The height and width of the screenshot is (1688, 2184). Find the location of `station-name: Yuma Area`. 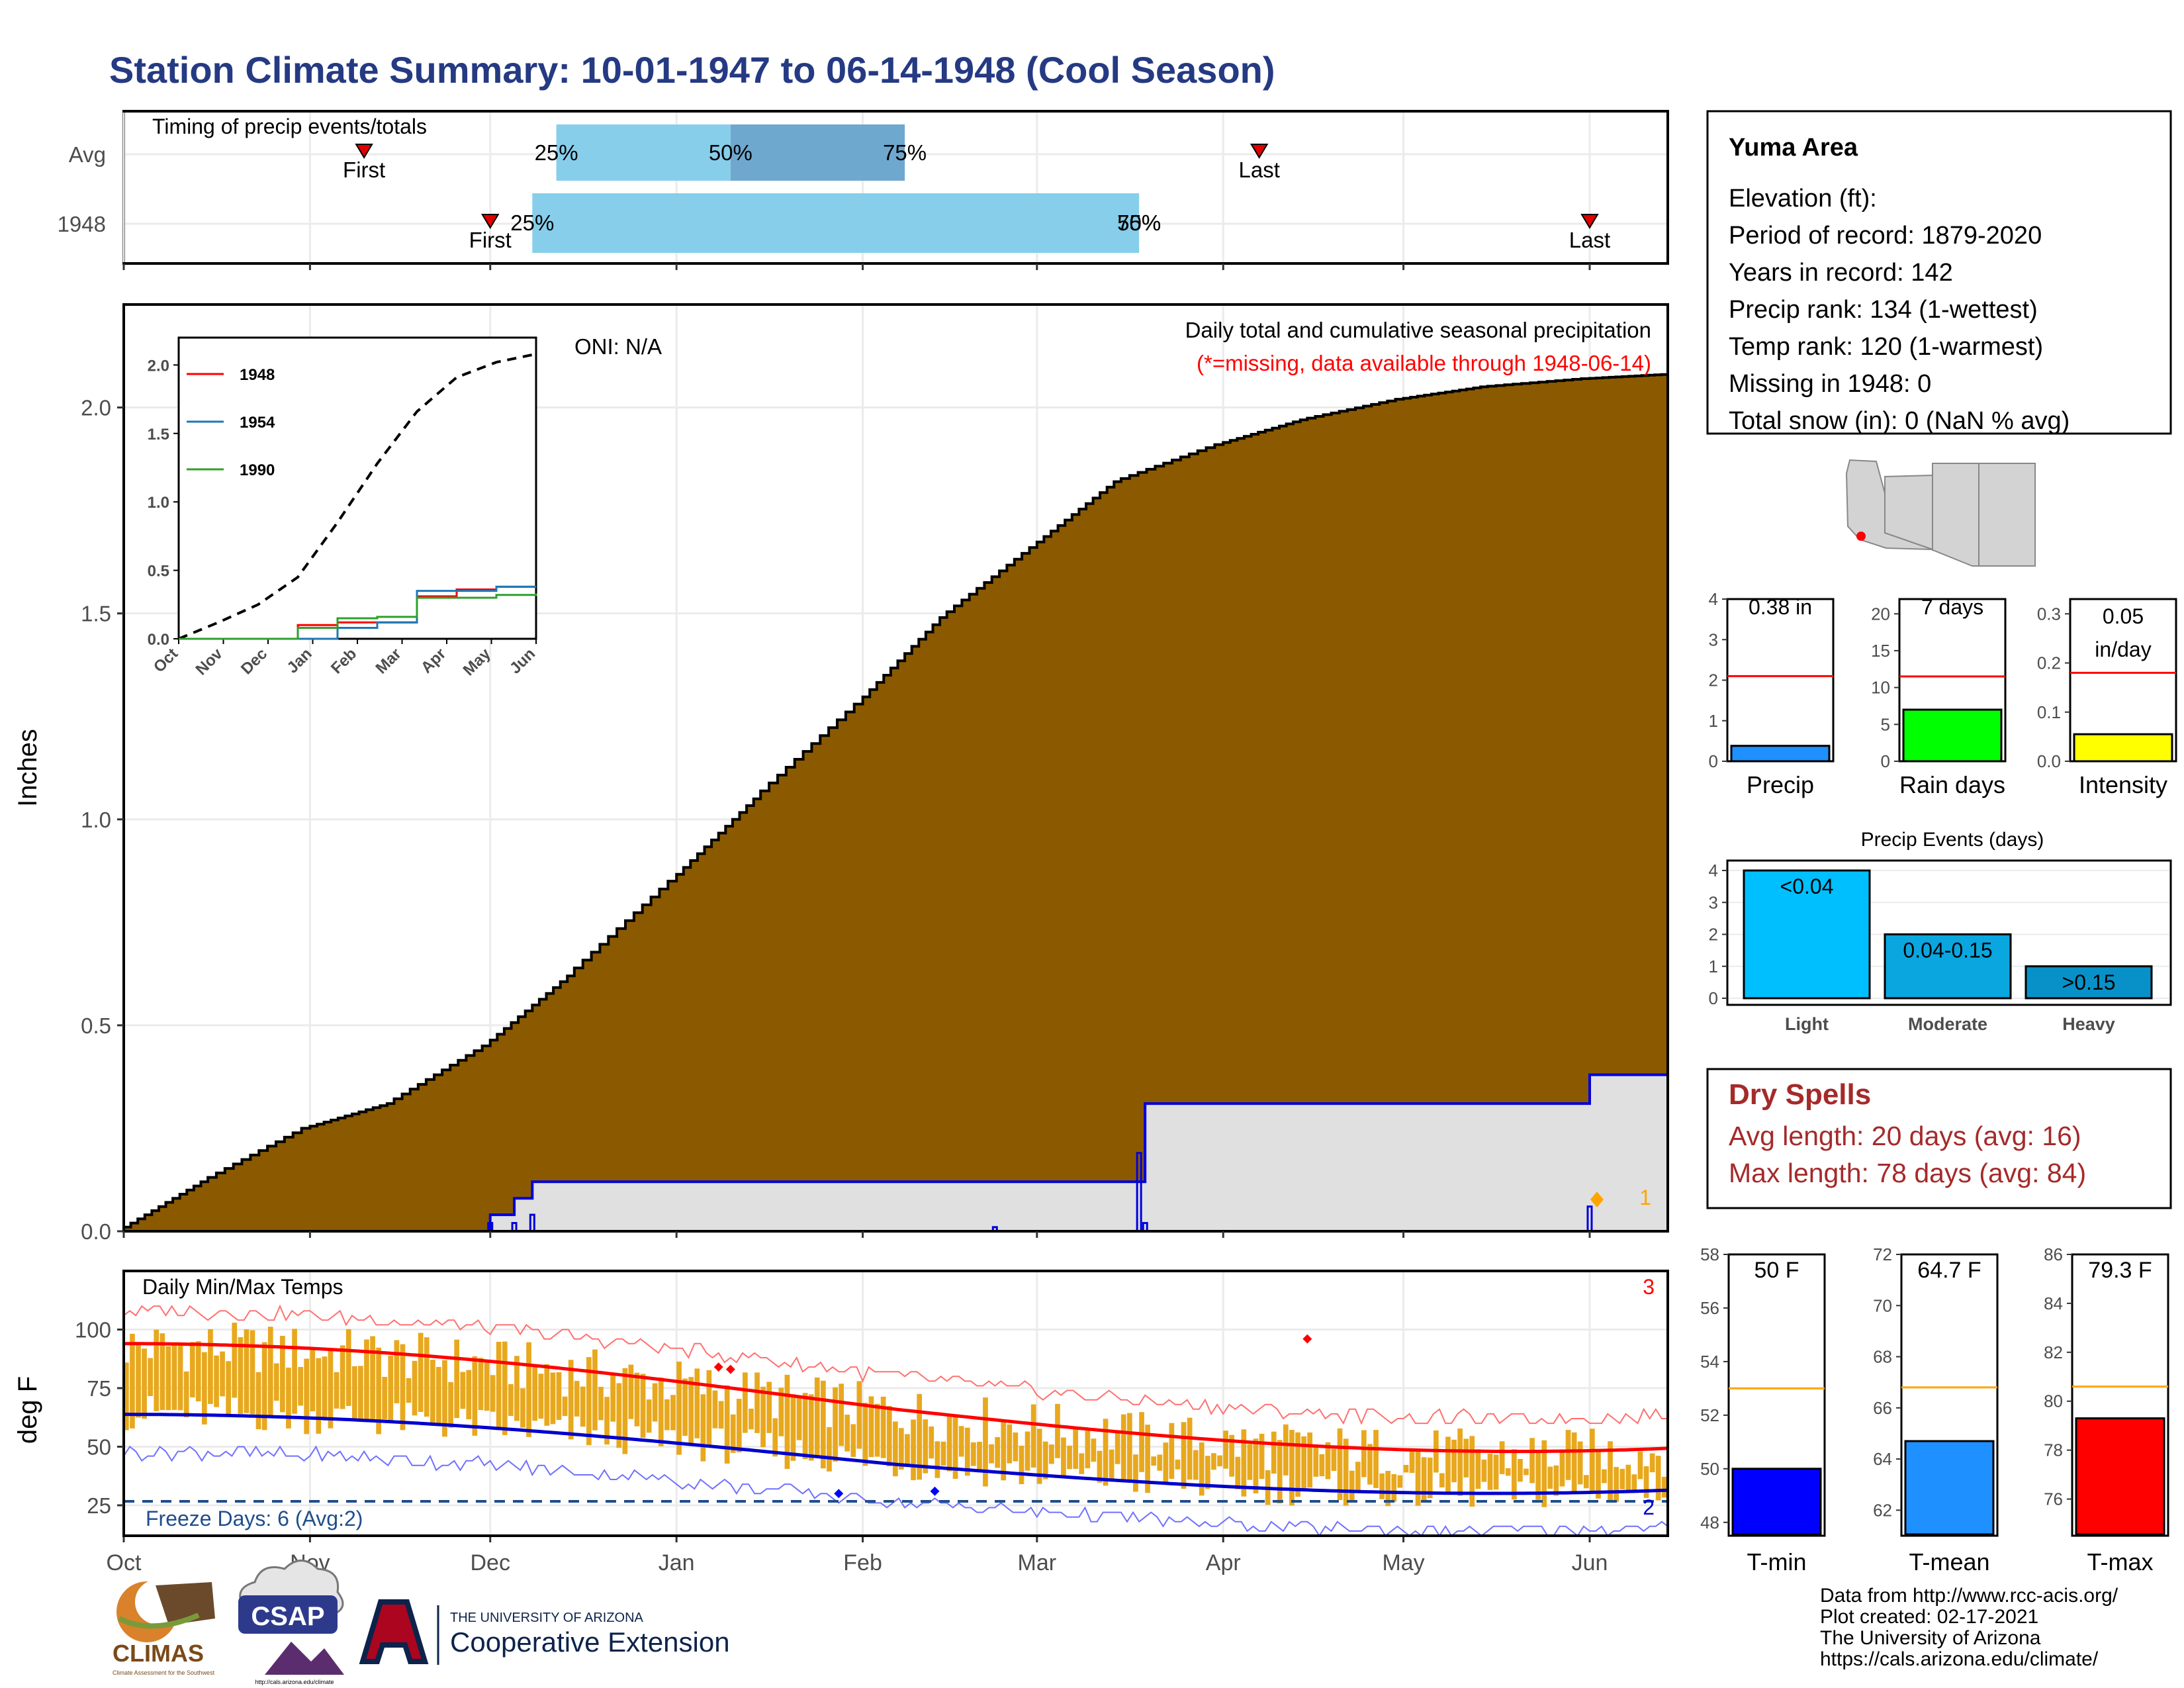

station-name: Yuma Area is located at coordinates (1794, 148).